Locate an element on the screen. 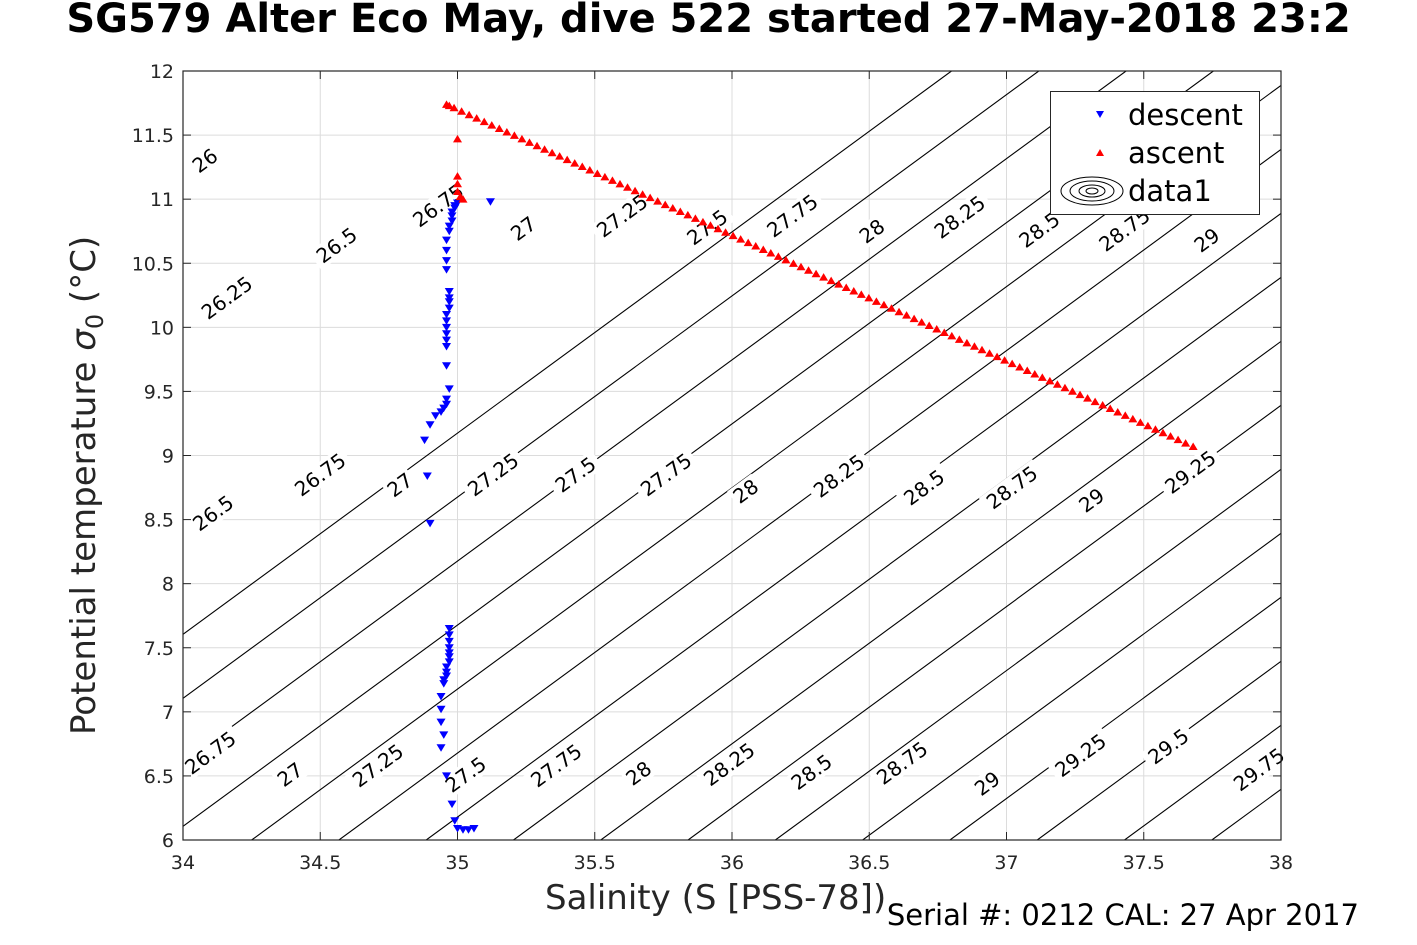 The height and width of the screenshot is (945, 1417). x-tick-label: 35 is located at coordinates (457, 863).